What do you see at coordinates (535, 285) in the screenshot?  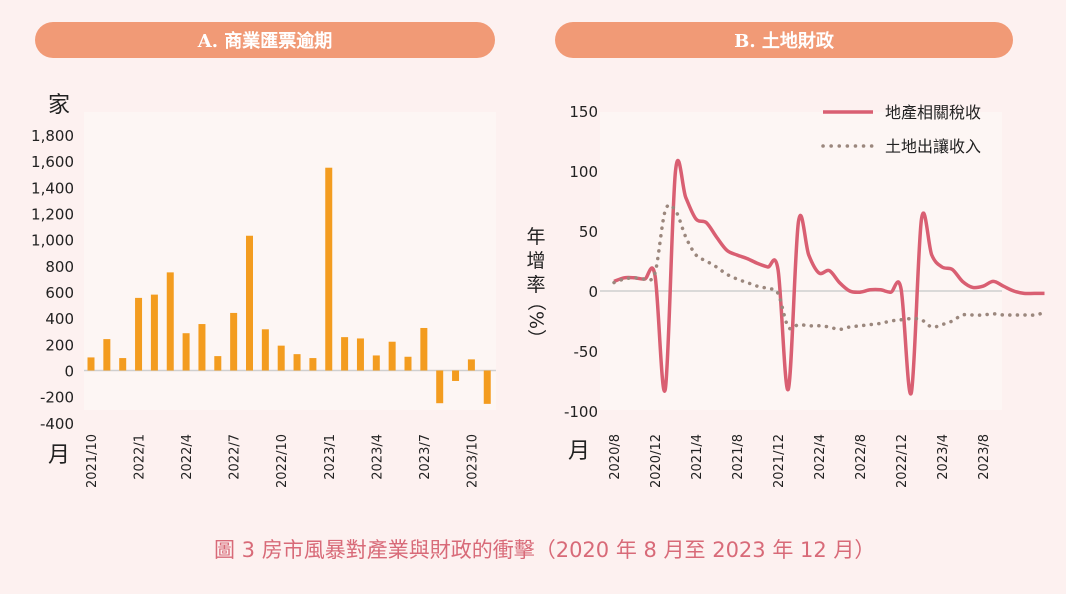 I see `y-axis-label-char: 率` at bounding box center [535, 285].